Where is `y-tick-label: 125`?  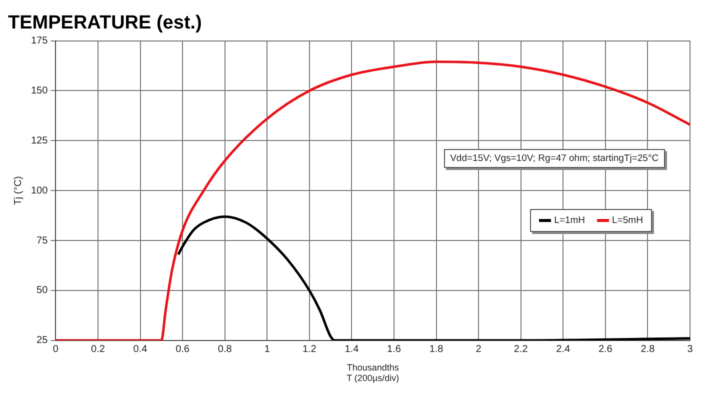
y-tick-label: 125 is located at coordinates (39, 140).